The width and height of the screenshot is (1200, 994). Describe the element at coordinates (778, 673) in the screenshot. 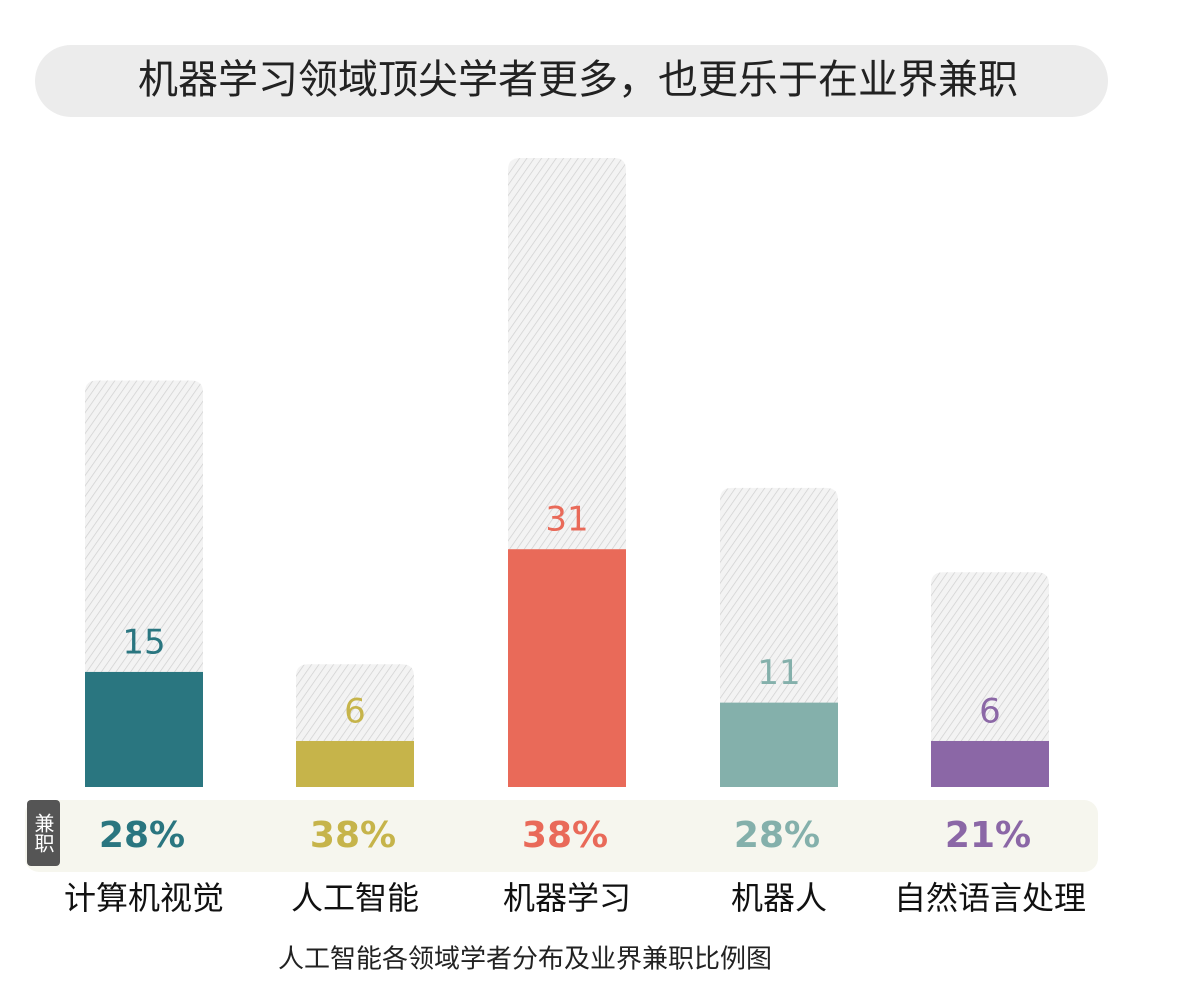

I see `value-label: 11` at that location.